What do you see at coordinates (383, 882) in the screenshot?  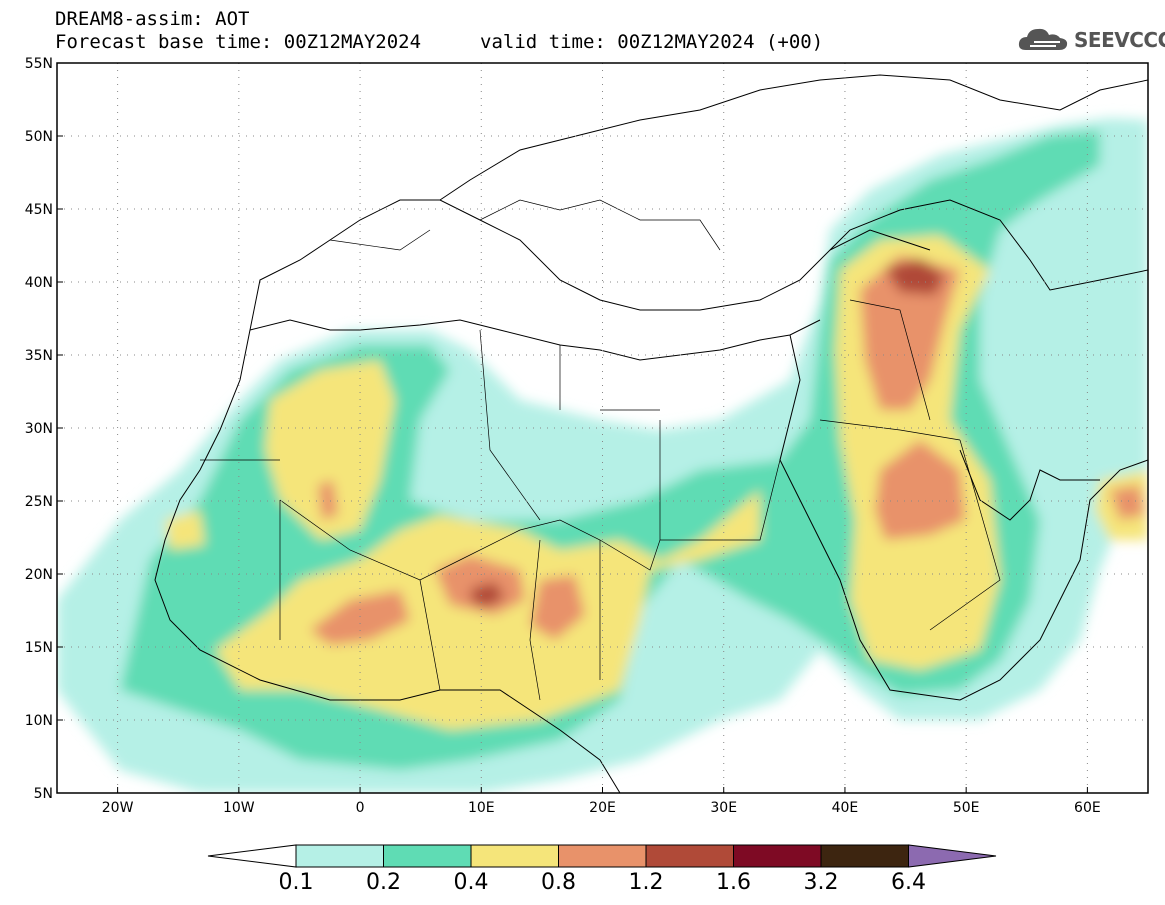 I see `colorbar-level-label: 0.2` at bounding box center [383, 882].